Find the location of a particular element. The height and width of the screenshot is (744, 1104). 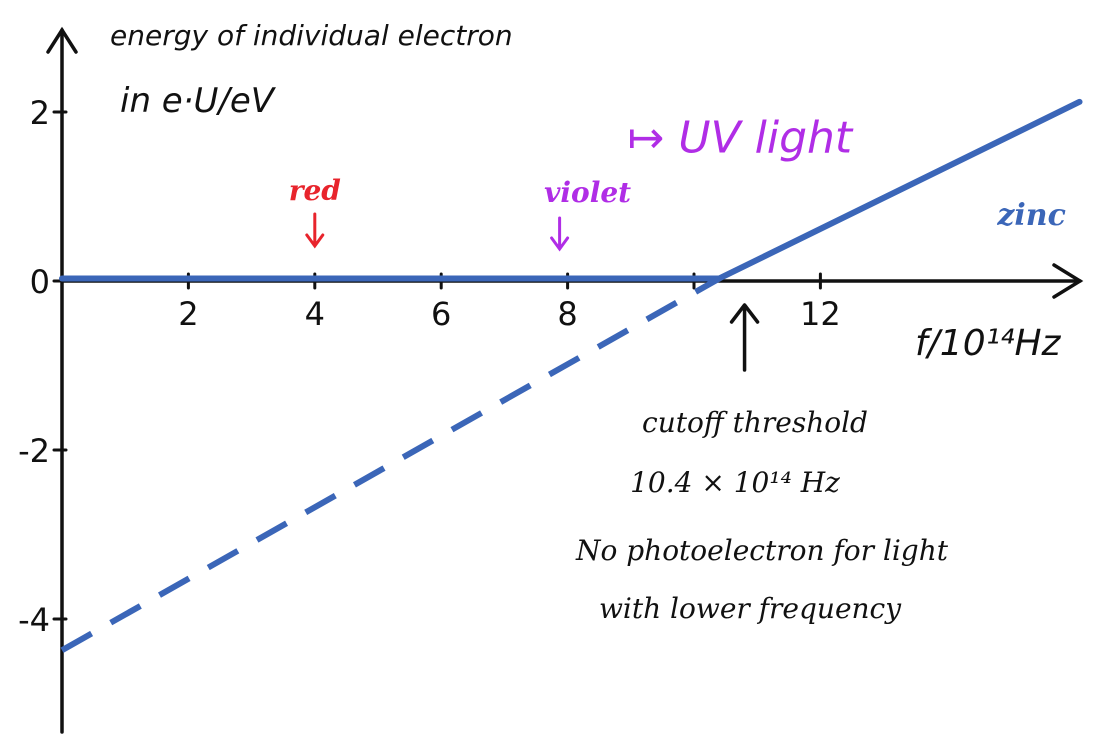

uv-light-label: ↦ UV light is located at coordinates (740, 137).